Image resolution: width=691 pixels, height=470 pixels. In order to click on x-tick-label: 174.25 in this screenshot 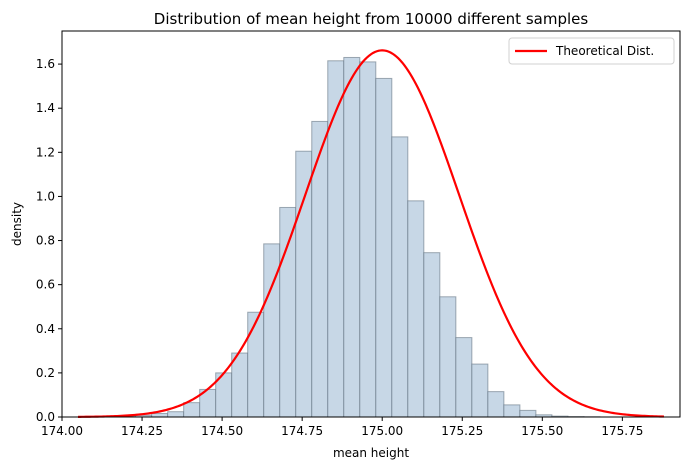, I will do `click(142, 431)`.